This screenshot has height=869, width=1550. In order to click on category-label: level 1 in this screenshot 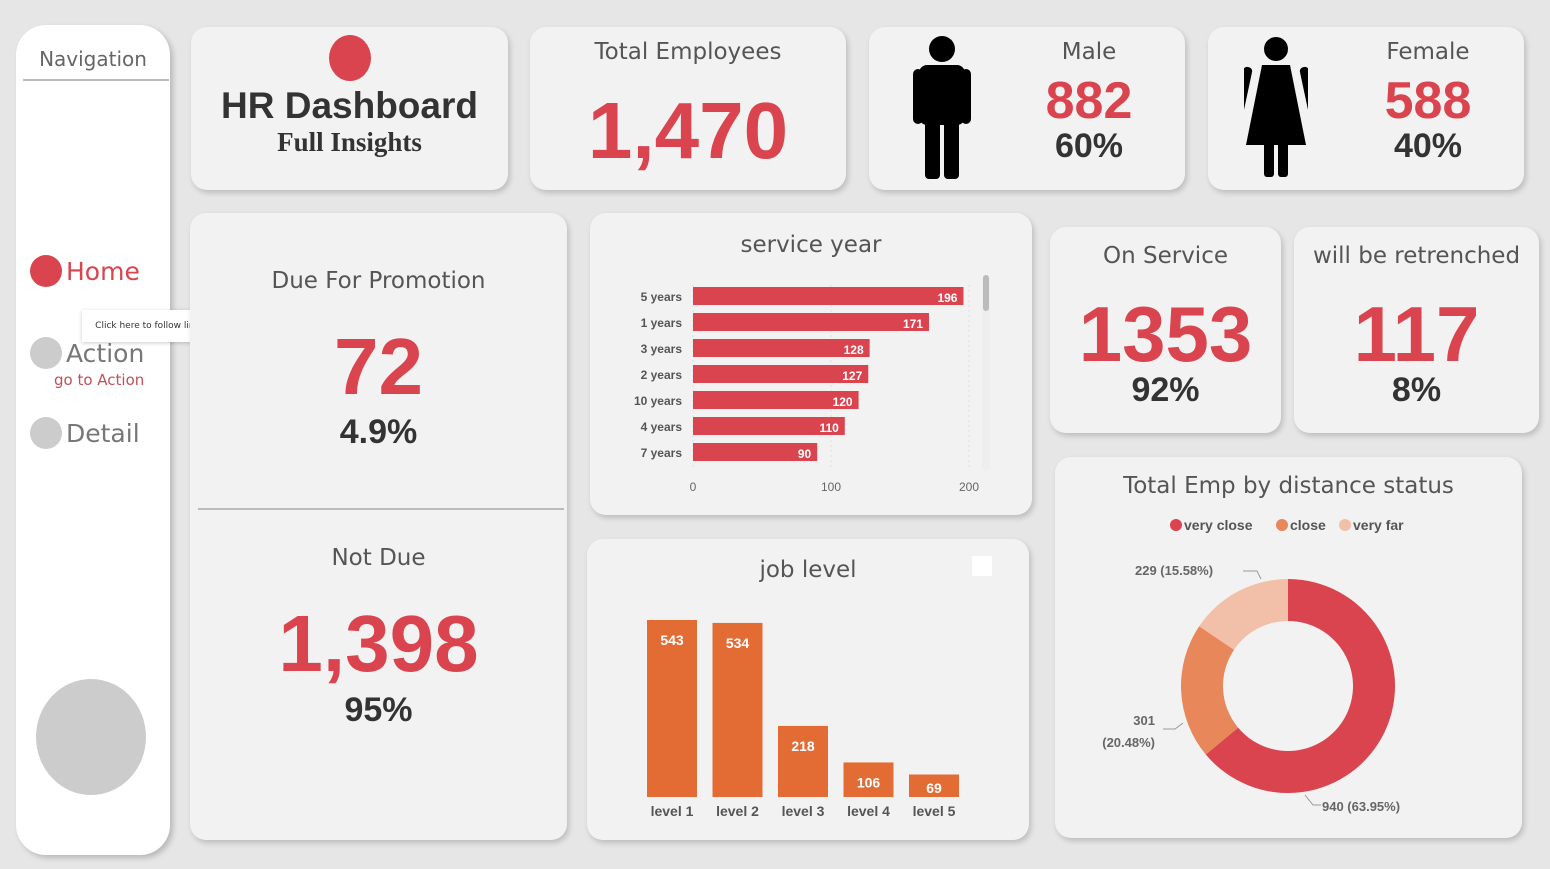, I will do `click(672, 811)`.